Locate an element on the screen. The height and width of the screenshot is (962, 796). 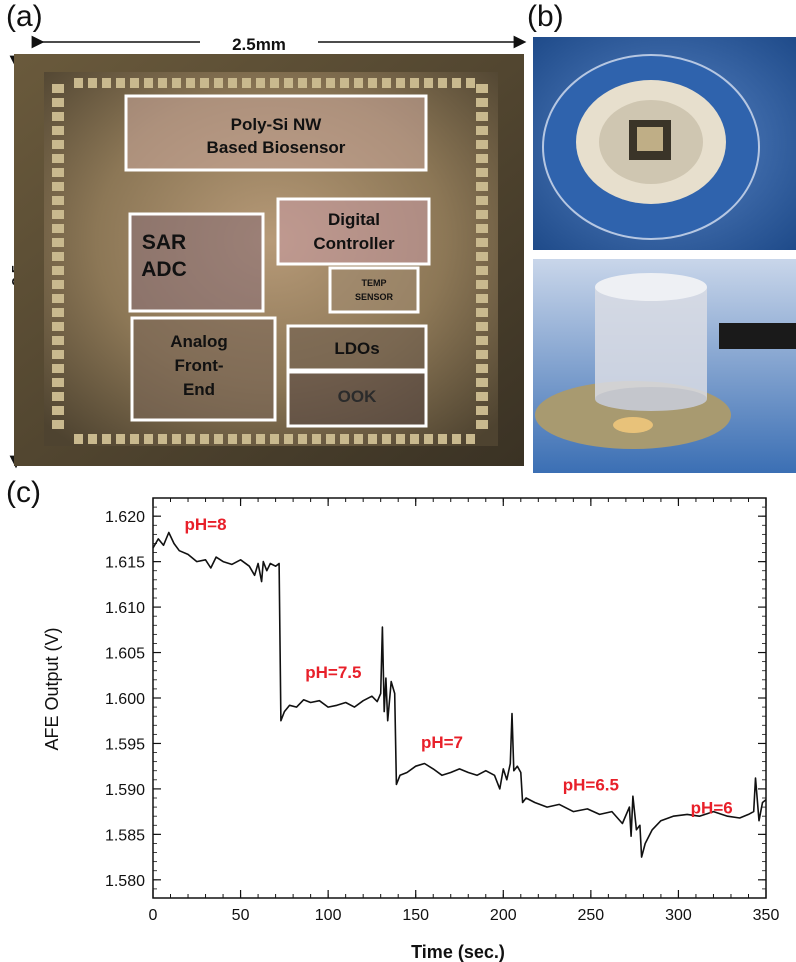
afe-label-line2: Front- is located at coordinates (198, 365).